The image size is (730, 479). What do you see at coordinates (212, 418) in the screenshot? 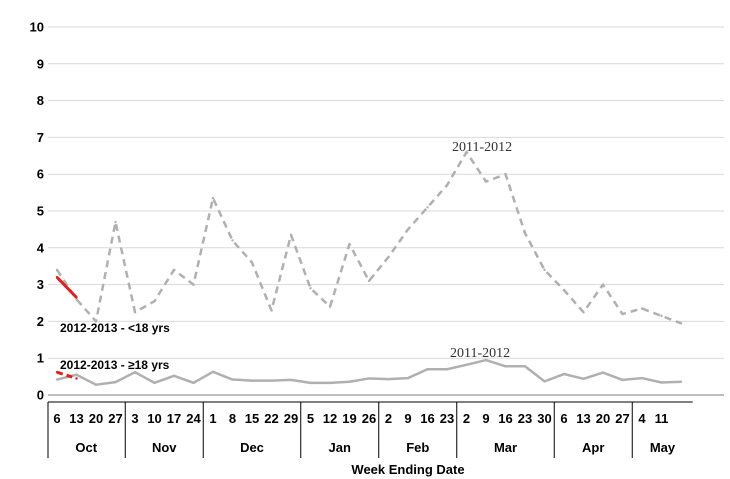
I see `x-tick-label: 1` at bounding box center [212, 418].